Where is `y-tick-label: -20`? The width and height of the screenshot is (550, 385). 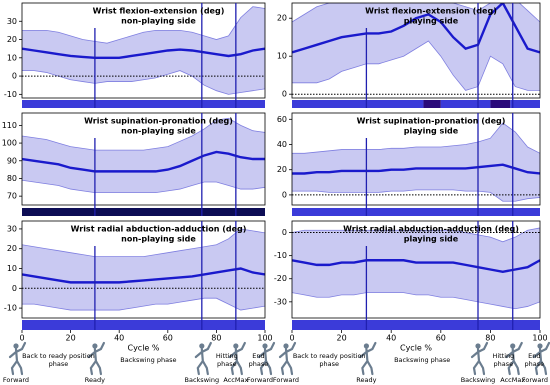
y-tick-label: -20 is located at coordinates (280, 278).